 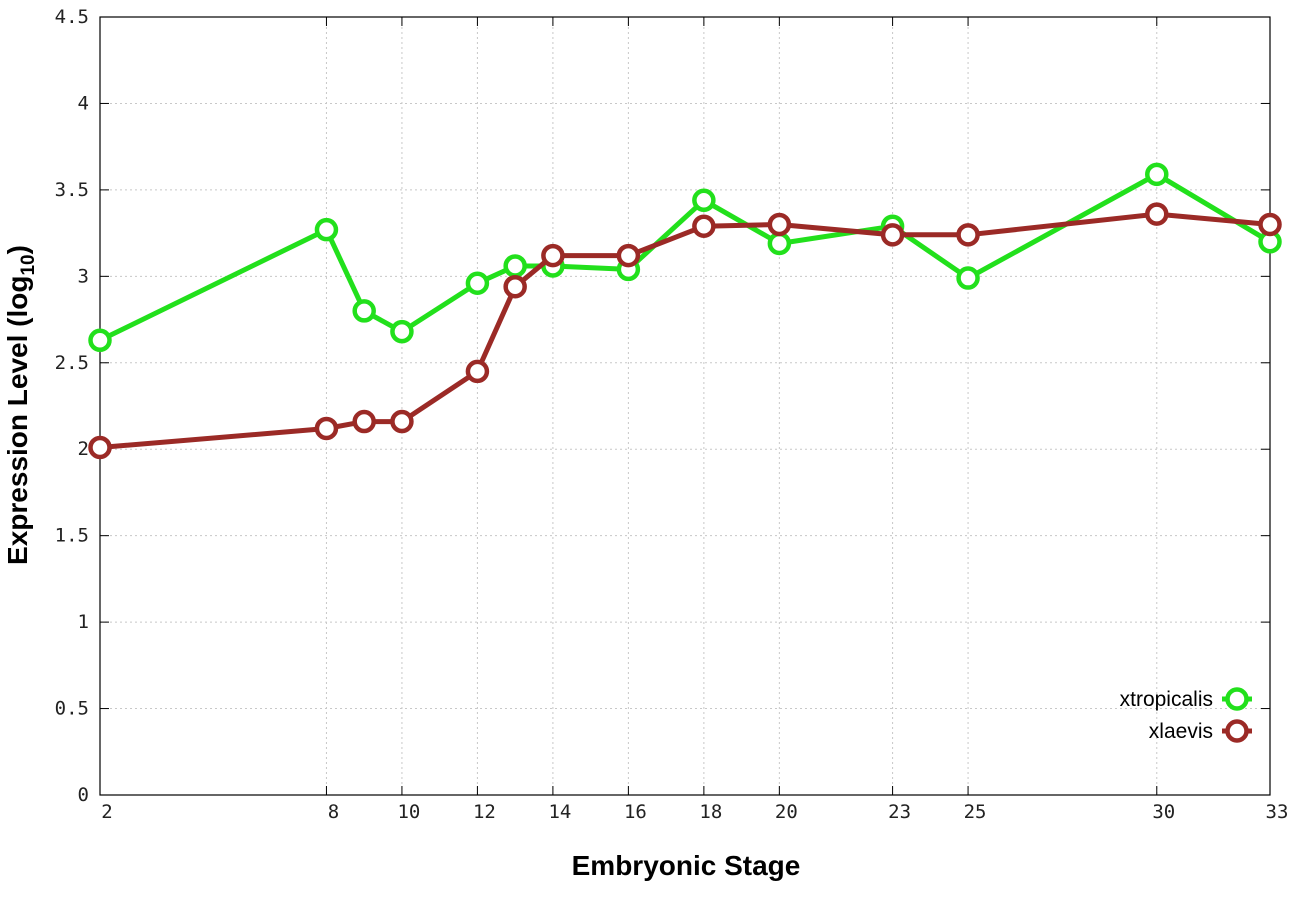 I want to click on x-tick-label: 18, so click(x=710, y=812).